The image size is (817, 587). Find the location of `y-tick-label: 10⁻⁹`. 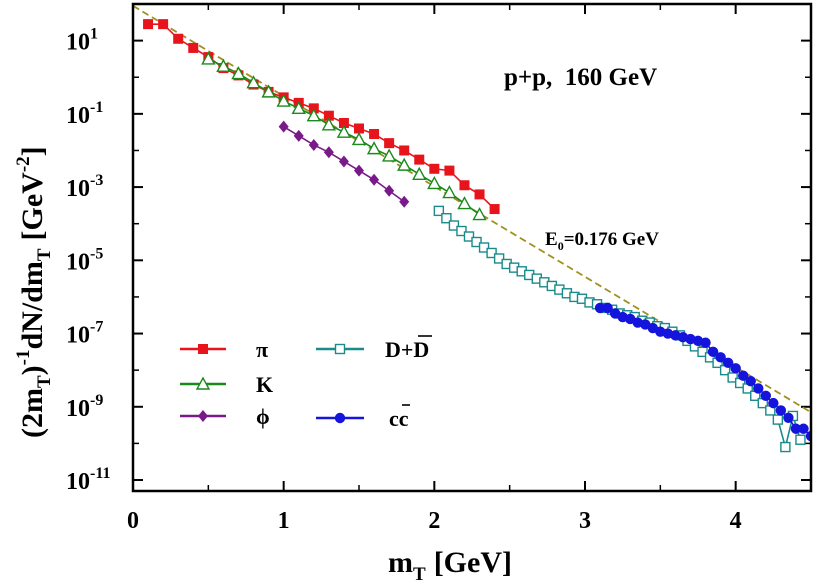

y-tick-label: 10⁻⁹ is located at coordinates (84, 407).